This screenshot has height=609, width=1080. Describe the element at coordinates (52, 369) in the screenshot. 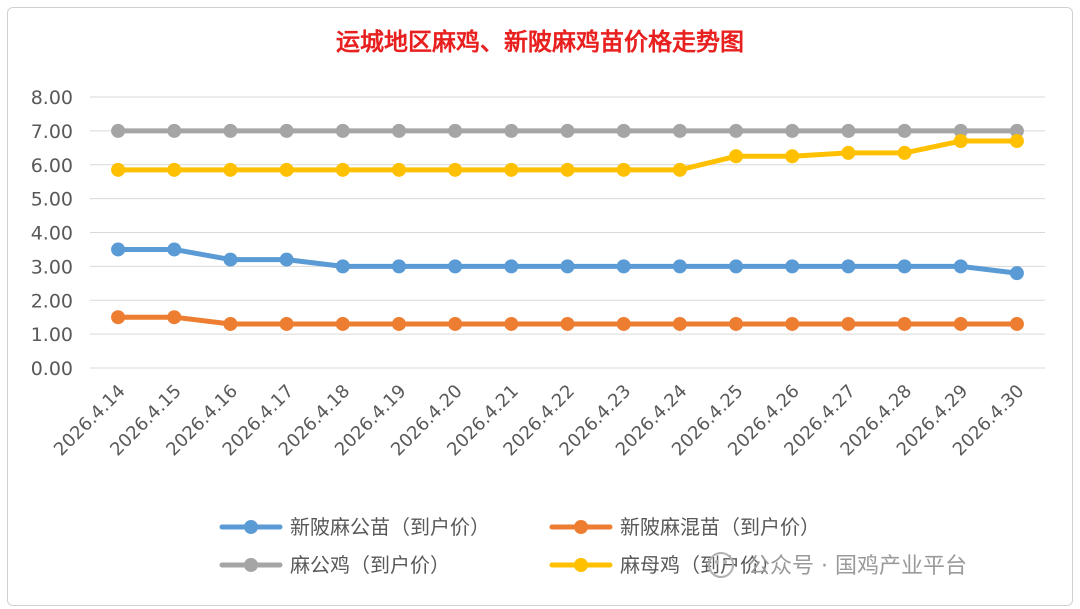

I see `y-tick-label: 0.00` at that location.